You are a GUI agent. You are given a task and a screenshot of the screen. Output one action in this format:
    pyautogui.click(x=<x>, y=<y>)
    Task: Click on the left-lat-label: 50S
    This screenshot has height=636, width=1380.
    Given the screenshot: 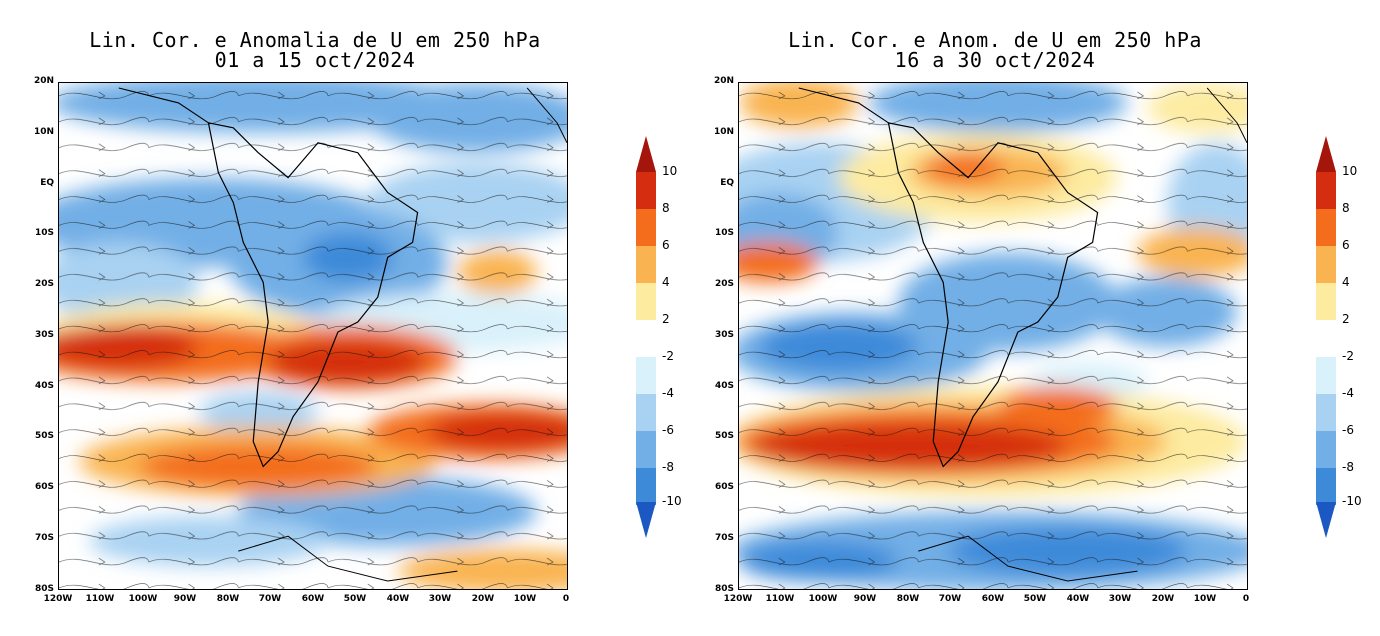 What is the action you would take?
    pyautogui.click(x=44, y=436)
    